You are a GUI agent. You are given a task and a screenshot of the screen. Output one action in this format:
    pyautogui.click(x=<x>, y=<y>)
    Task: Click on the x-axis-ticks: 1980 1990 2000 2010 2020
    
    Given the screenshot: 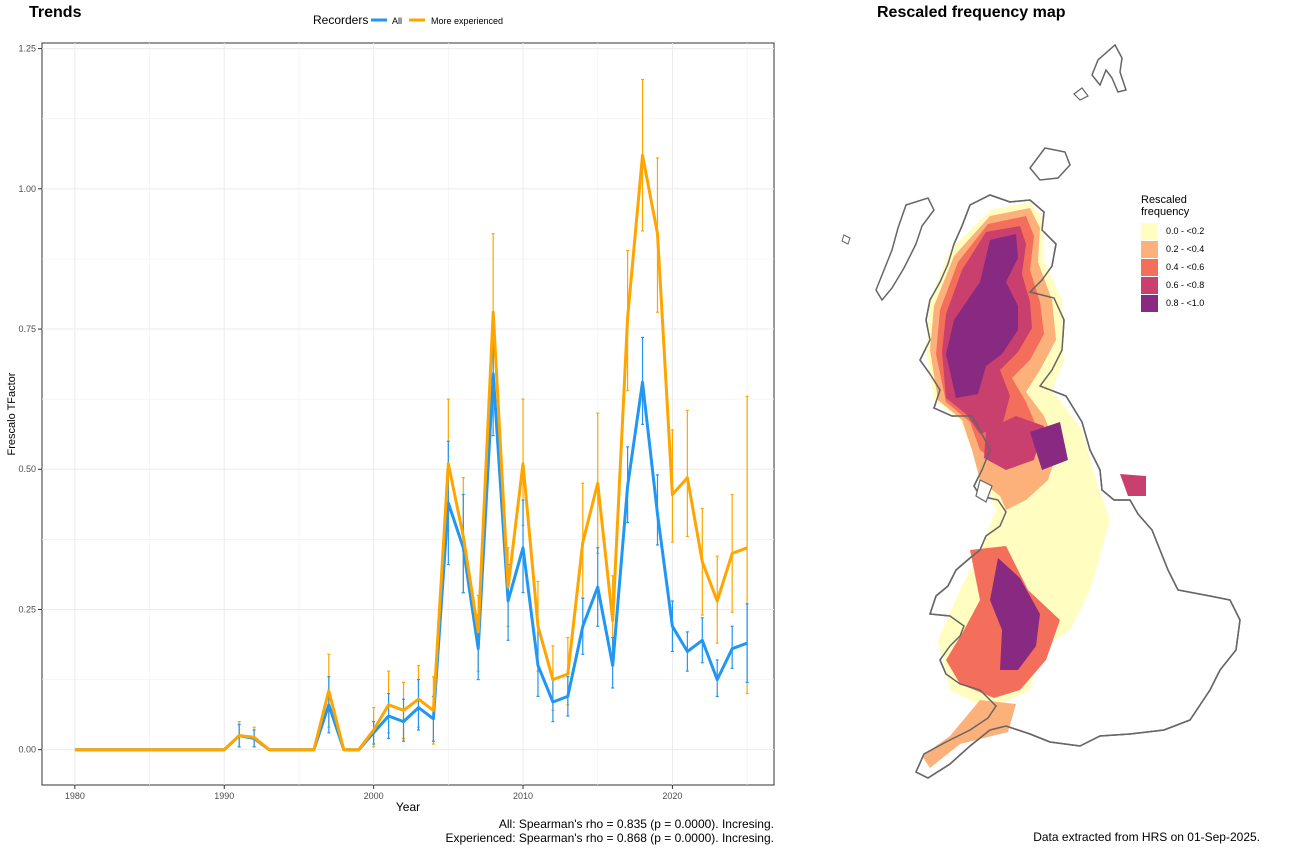 What is the action you would take?
    pyautogui.click(x=373, y=793)
    